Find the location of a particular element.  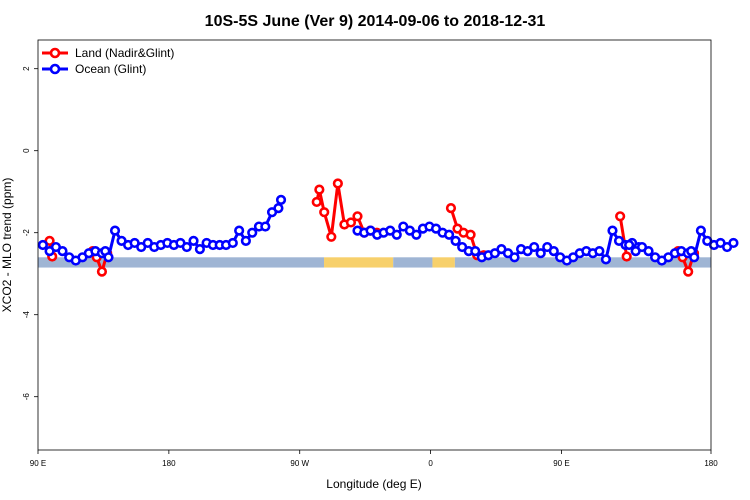

y-axis-title: XCO2 - MLO trend (ppm) is located at coordinates (7, 245).